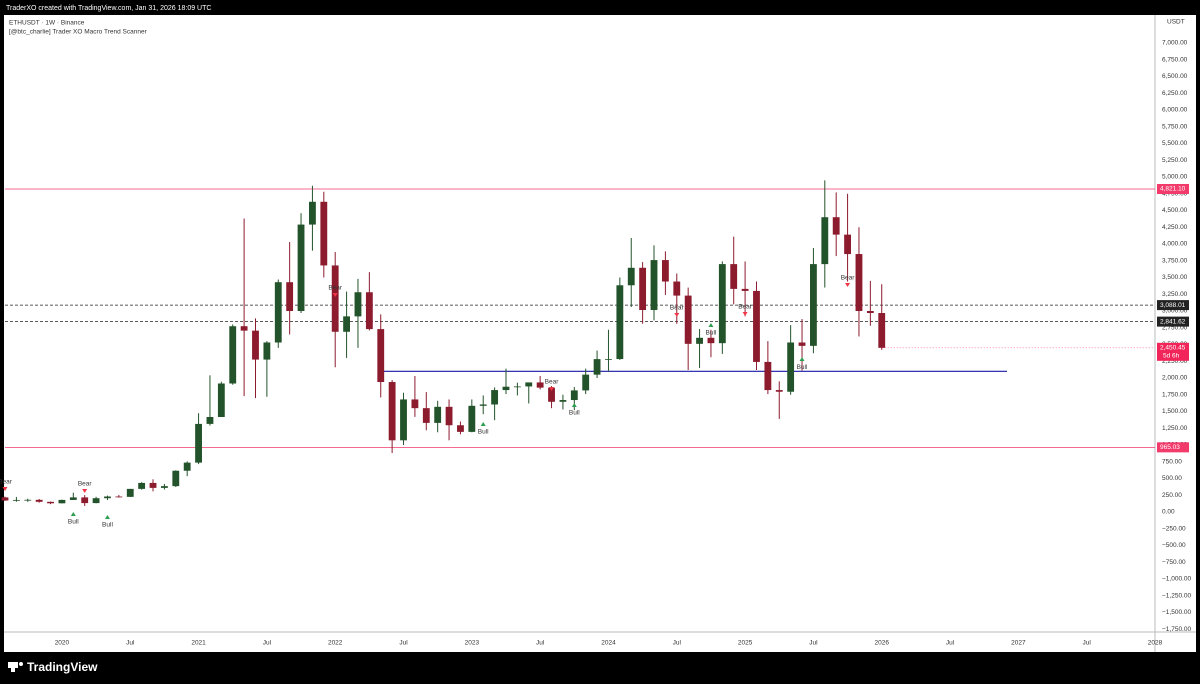  I want to click on level-price-label: 4,821.10, so click(1173, 189).